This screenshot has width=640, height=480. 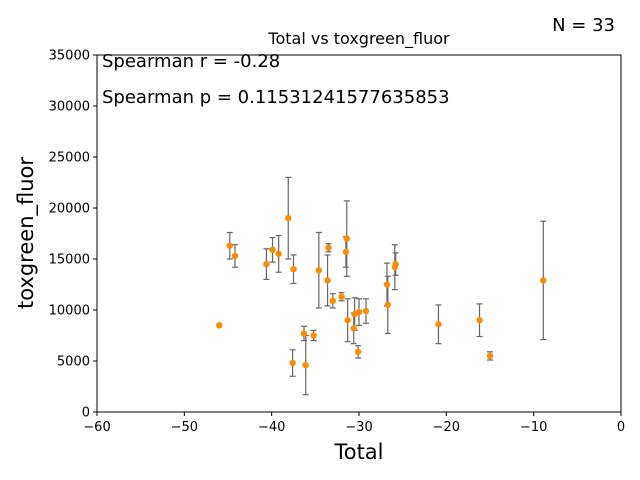 What do you see at coordinates (69, 260) in the screenshot?
I see `y-tick-label: 15000` at bounding box center [69, 260].